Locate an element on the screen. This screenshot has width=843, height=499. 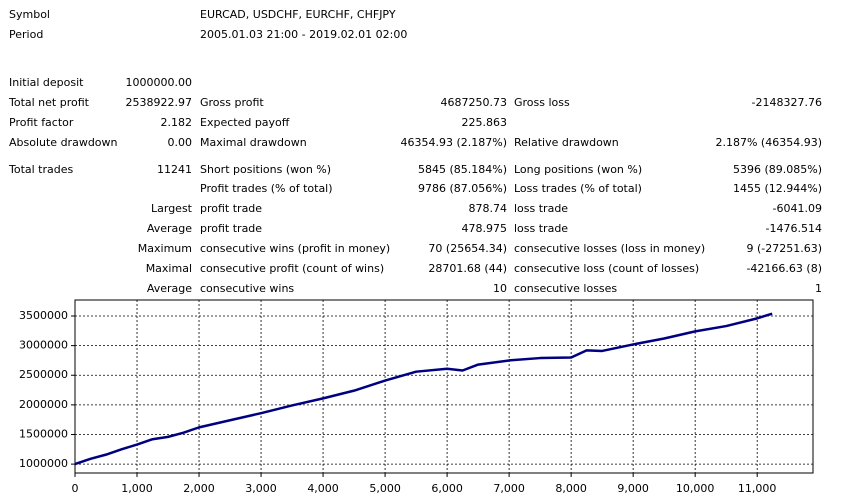
report-label: Period is located at coordinates (26, 34).